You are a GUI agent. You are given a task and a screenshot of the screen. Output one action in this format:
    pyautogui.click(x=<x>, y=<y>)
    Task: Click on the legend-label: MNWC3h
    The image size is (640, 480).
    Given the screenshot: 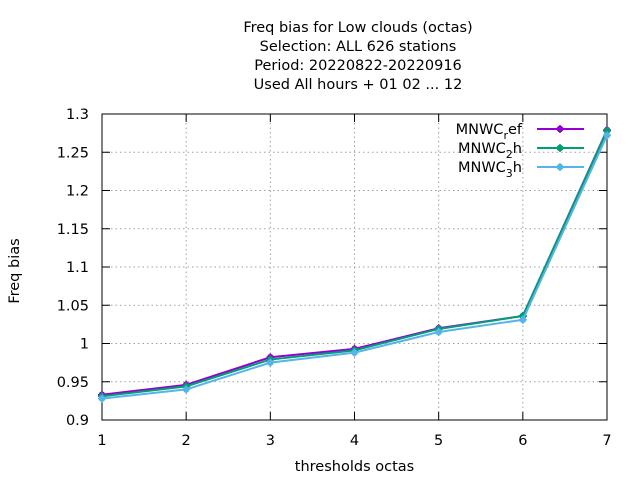 What is the action you would take?
    pyautogui.click(x=490, y=170)
    